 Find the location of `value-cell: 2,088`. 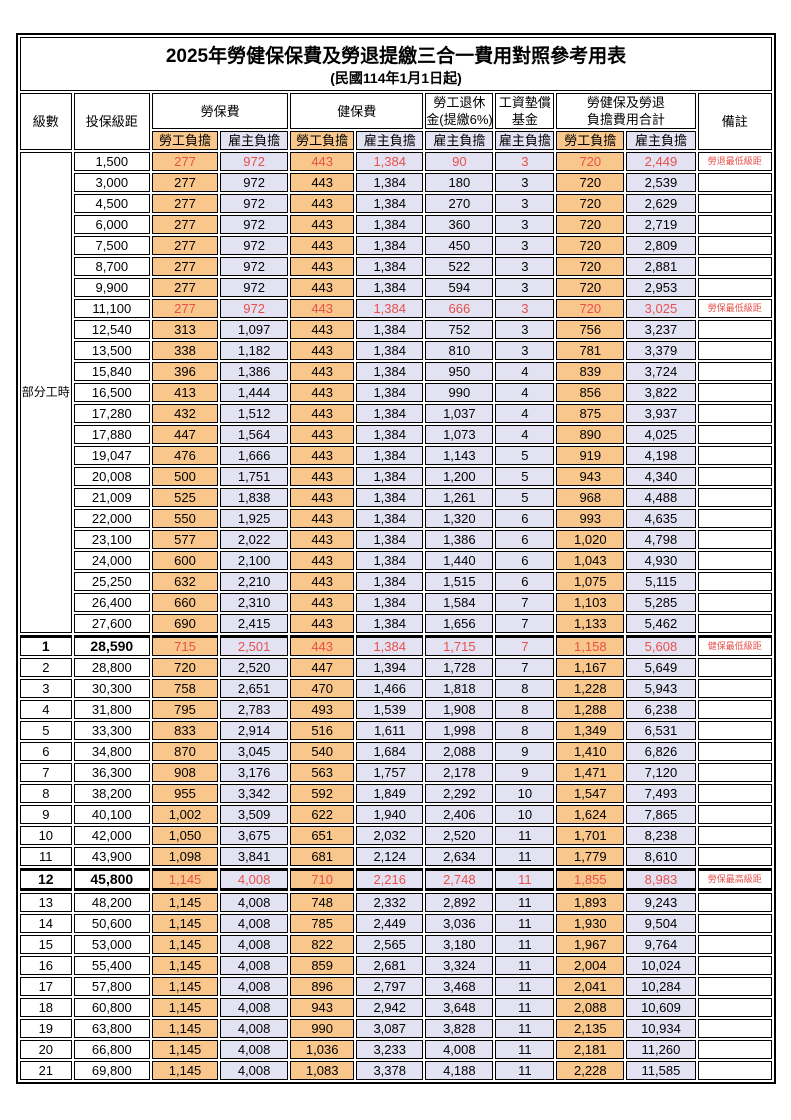

value-cell: 2,088 is located at coordinates (590, 1007).